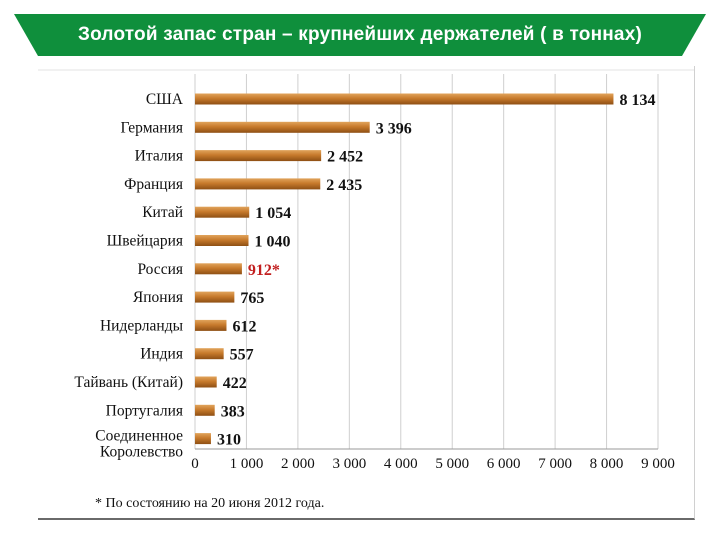 The image size is (720, 540). What do you see at coordinates (273, 242) in the screenshot?
I see `value-label: 1 040` at bounding box center [273, 242].